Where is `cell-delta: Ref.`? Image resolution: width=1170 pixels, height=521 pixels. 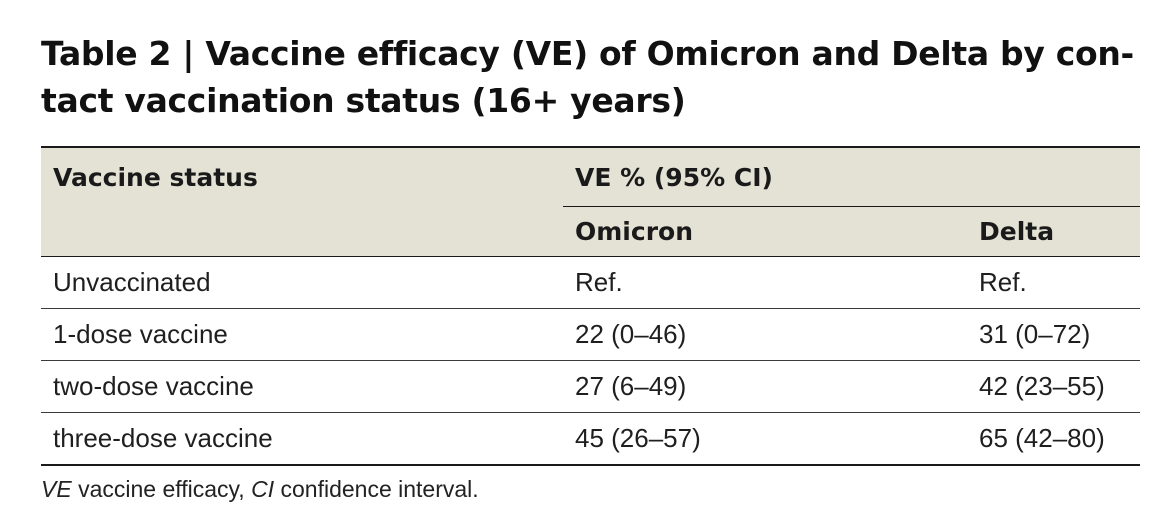
cell-delta: Ref. is located at coordinates (1053, 282).